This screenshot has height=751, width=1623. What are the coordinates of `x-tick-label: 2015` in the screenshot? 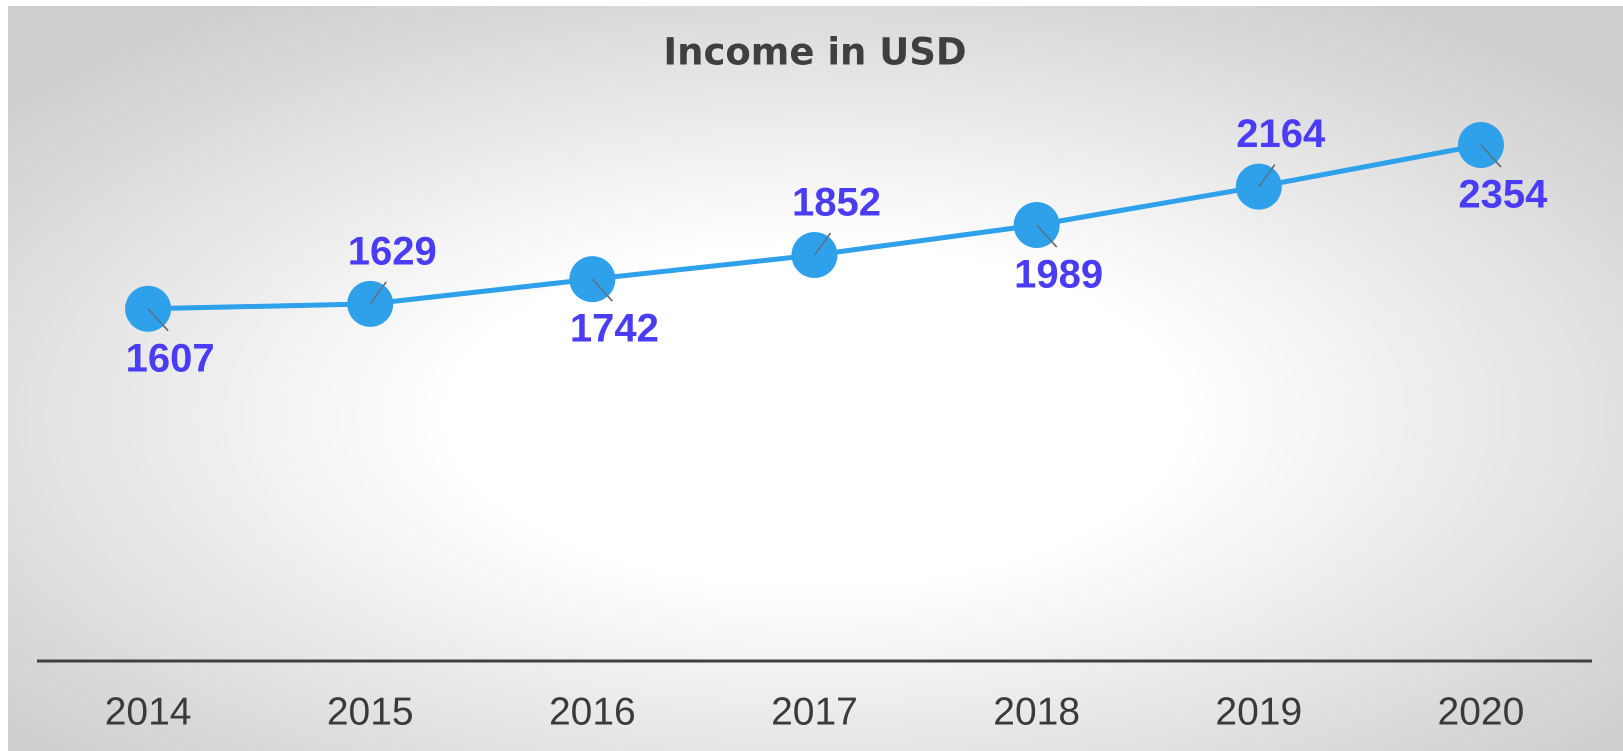 It's located at (370, 711).